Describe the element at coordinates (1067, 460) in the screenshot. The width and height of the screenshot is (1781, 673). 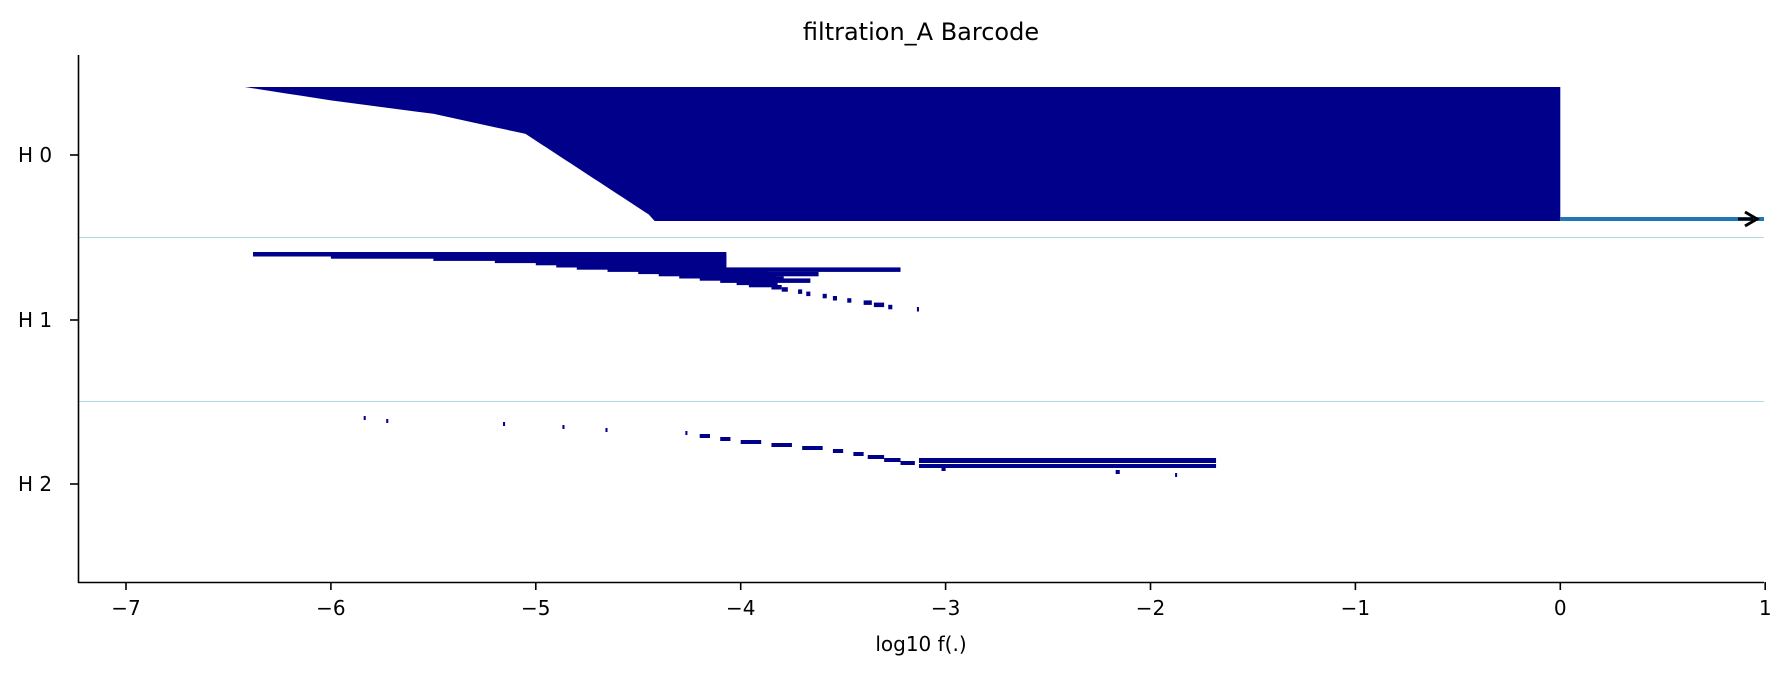
I see `h2-long-bar` at that location.